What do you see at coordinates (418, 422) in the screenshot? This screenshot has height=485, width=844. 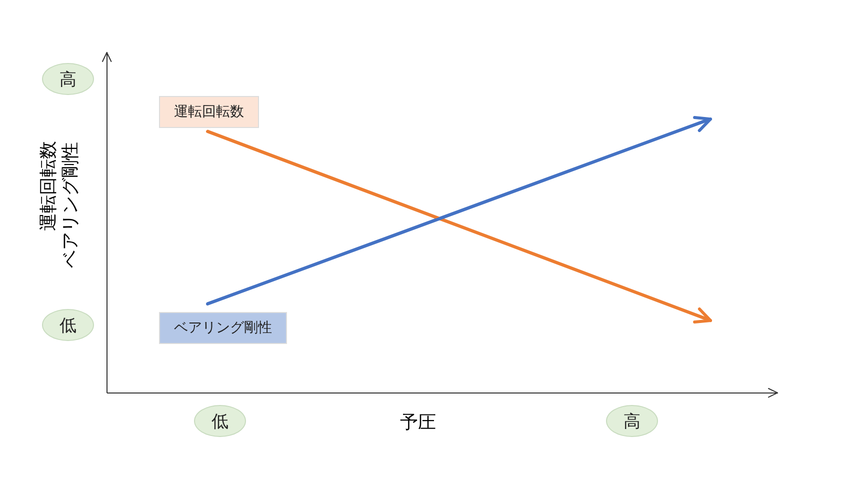 I see `x-axis-title: 予圧` at bounding box center [418, 422].